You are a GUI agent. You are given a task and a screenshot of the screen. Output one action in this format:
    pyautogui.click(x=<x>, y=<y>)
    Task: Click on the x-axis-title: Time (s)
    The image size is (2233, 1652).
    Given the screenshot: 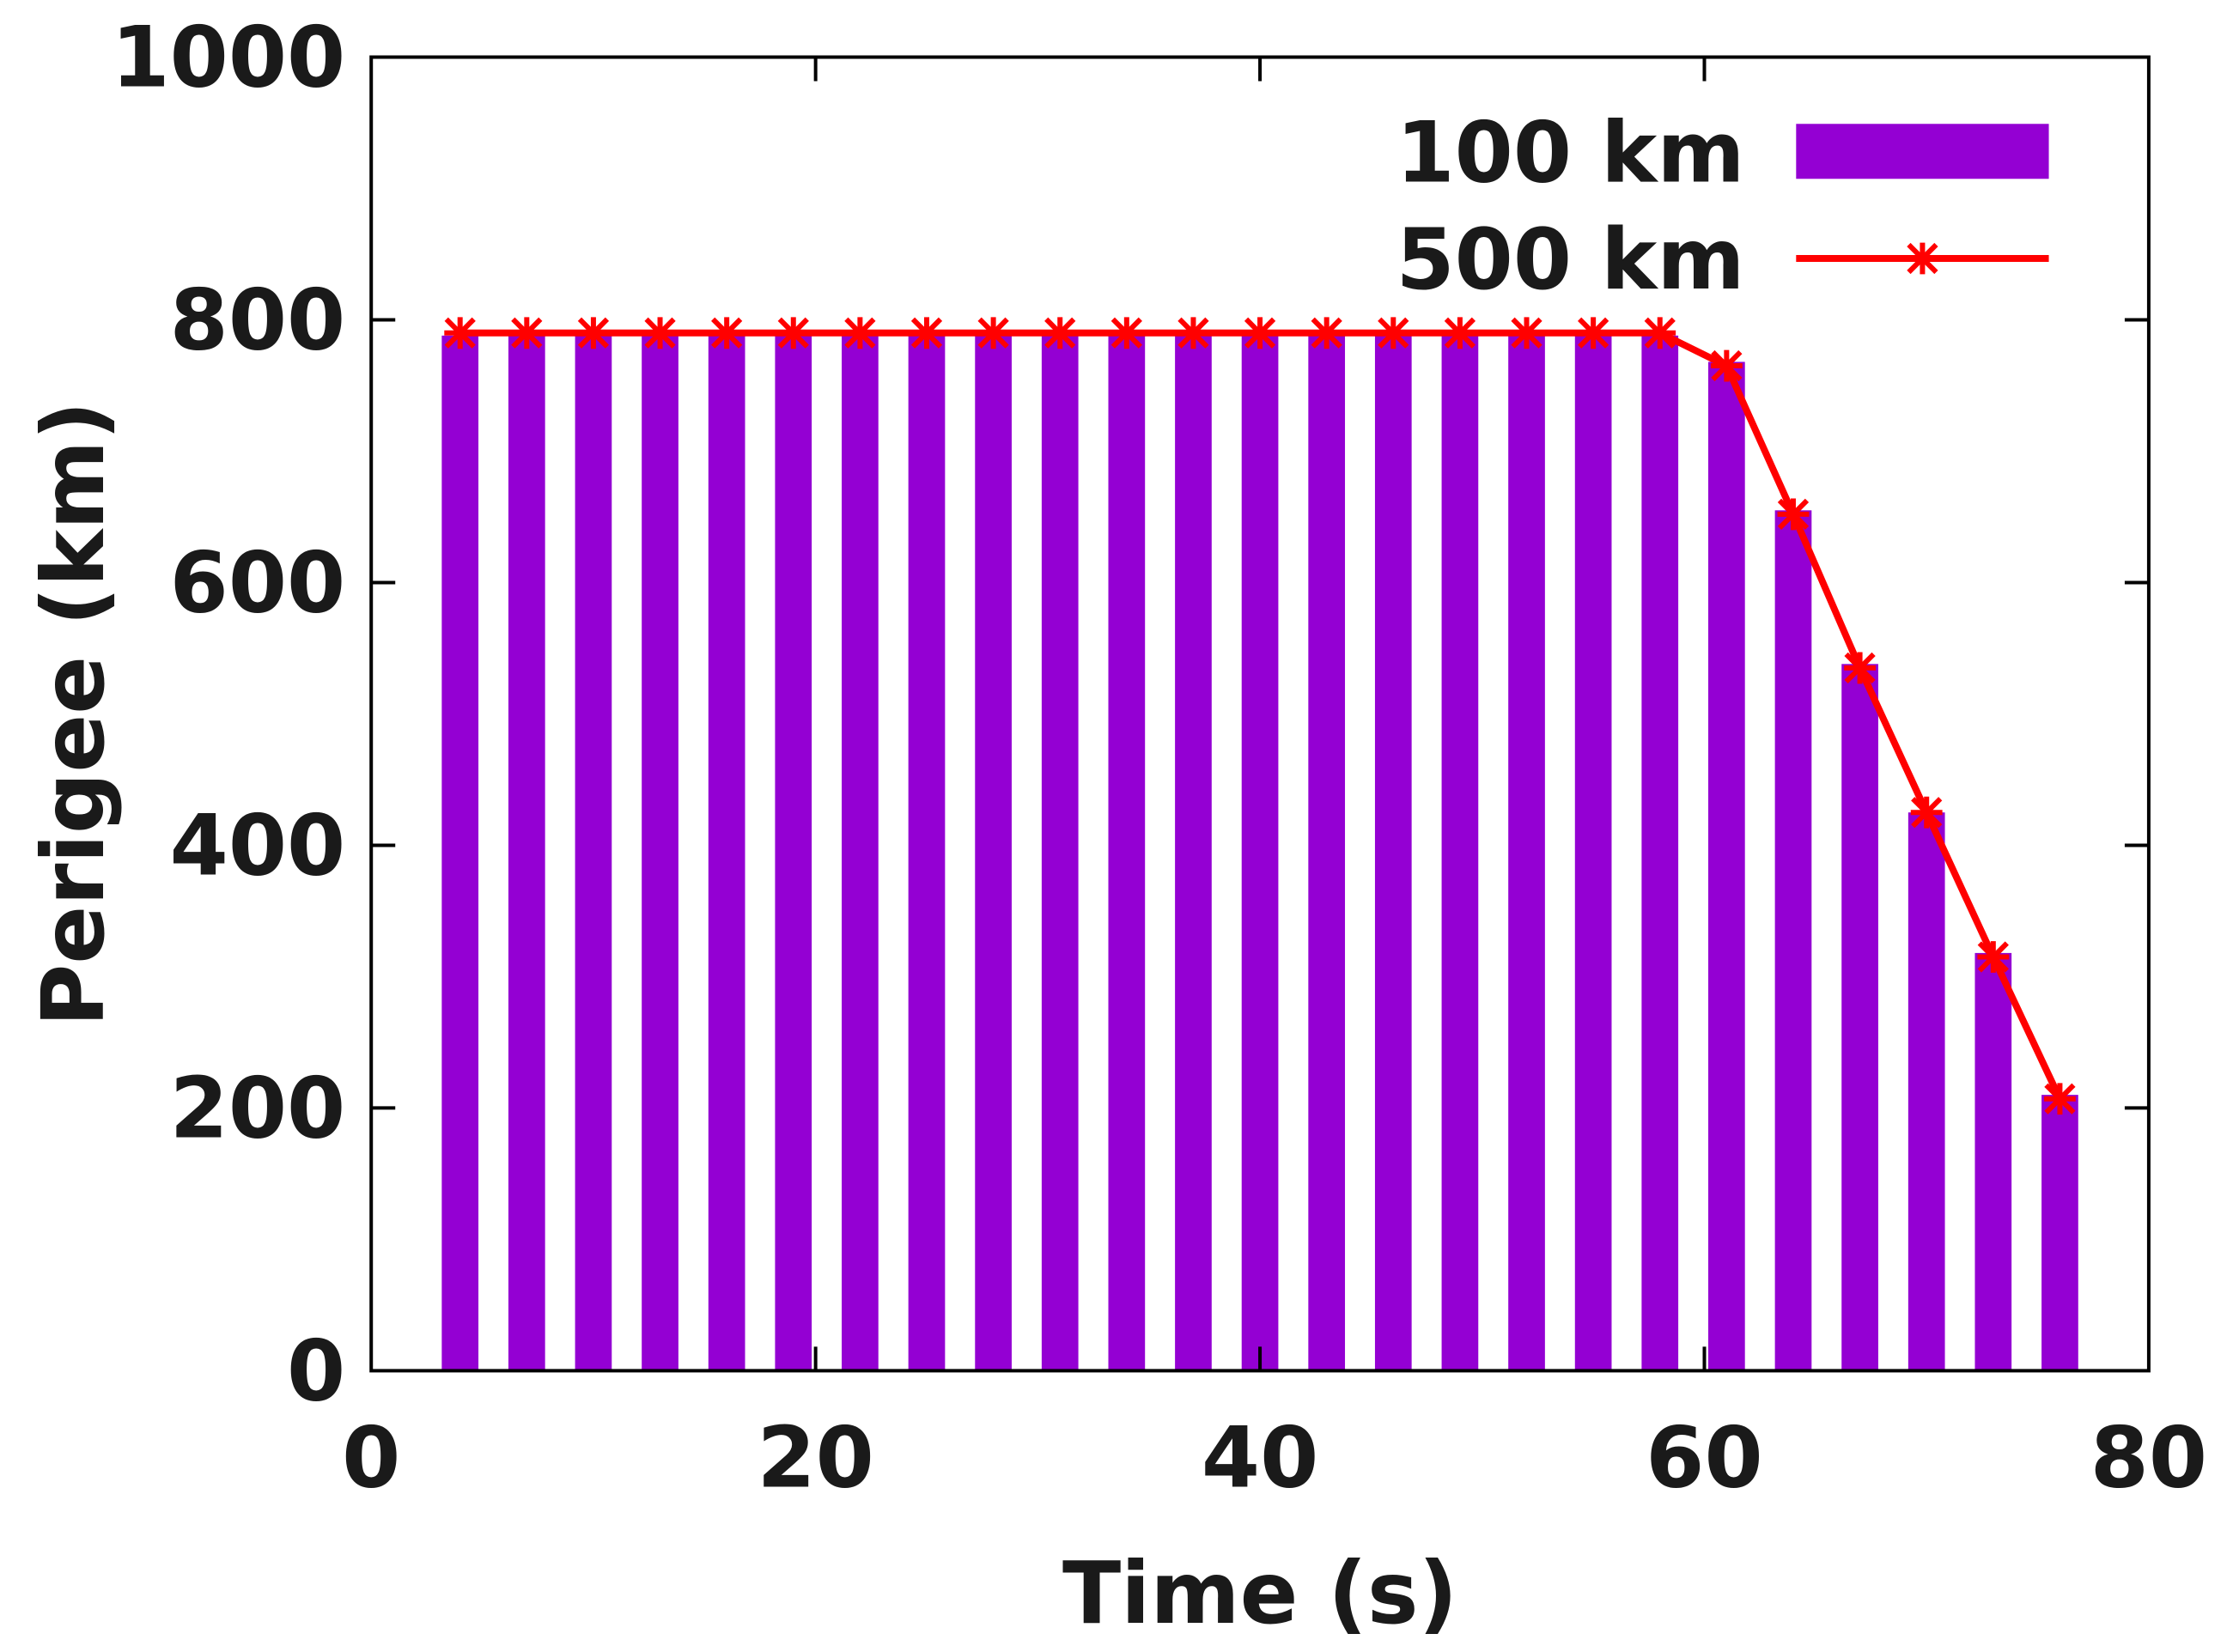 What is the action you would take?
    pyautogui.click(x=1259, y=1593)
    